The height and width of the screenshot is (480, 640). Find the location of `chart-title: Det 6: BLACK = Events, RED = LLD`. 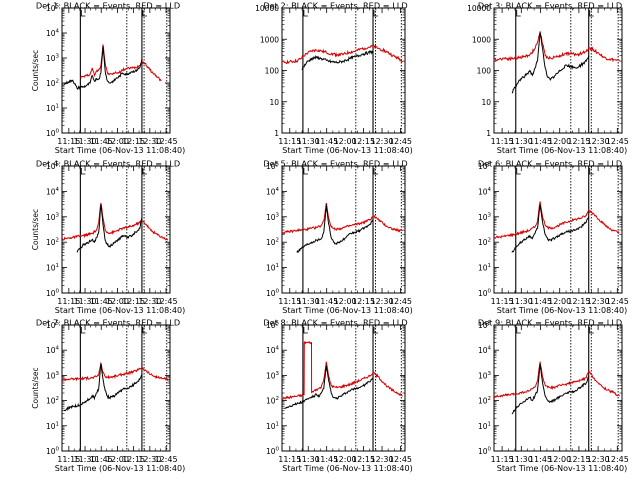

chart-title: Det 6: BLACK = Events, RED = LLD is located at coordinates (550, 164).